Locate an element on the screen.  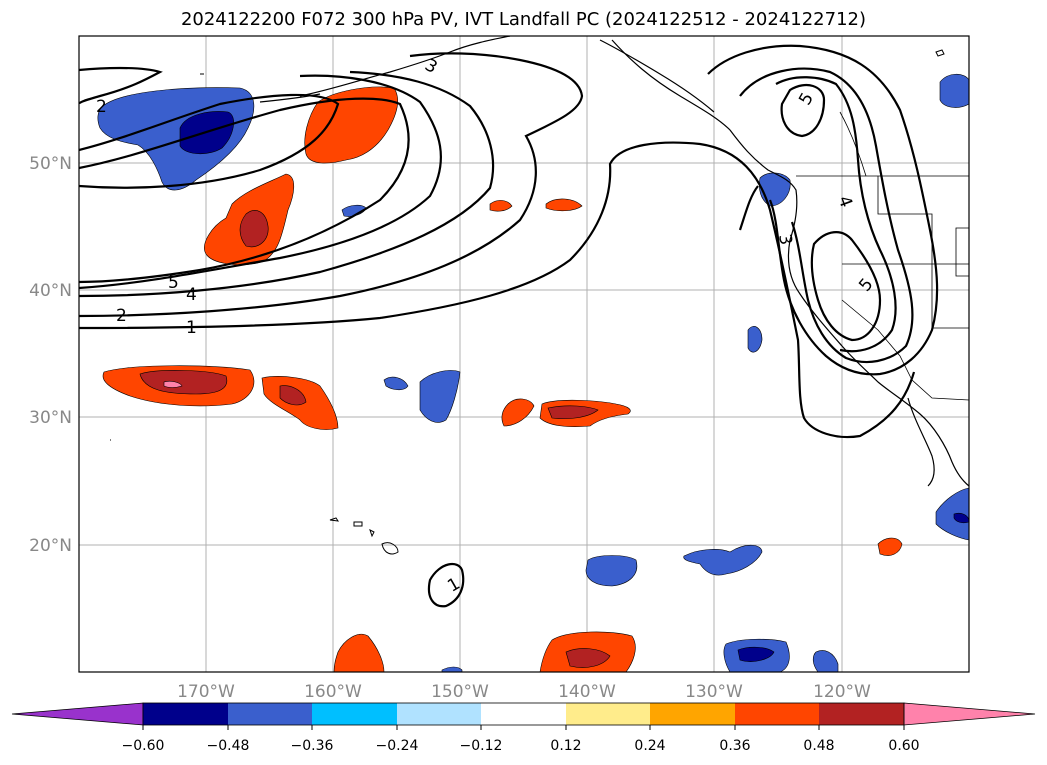
lon-label: 150°W is located at coordinates (460, 692).